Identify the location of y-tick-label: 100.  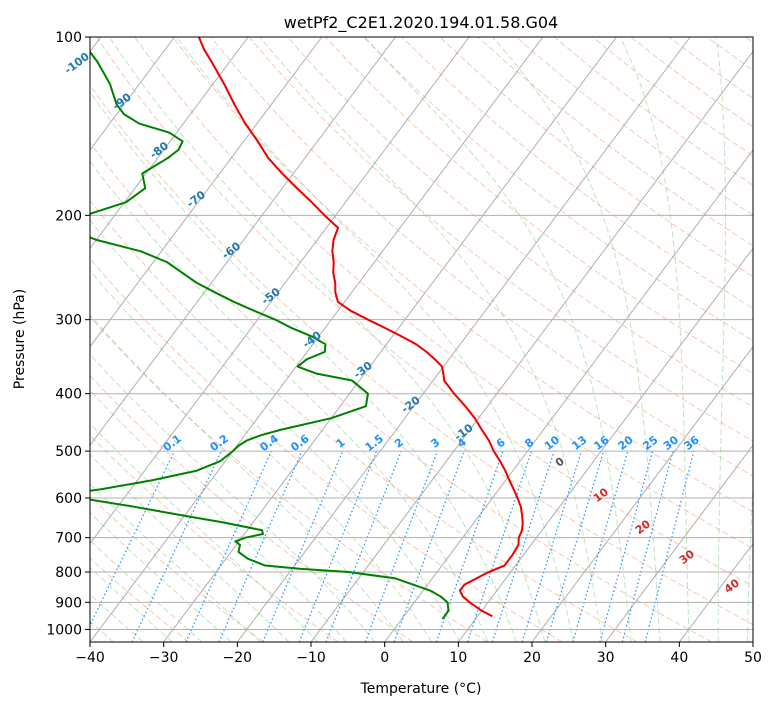
(68, 38).